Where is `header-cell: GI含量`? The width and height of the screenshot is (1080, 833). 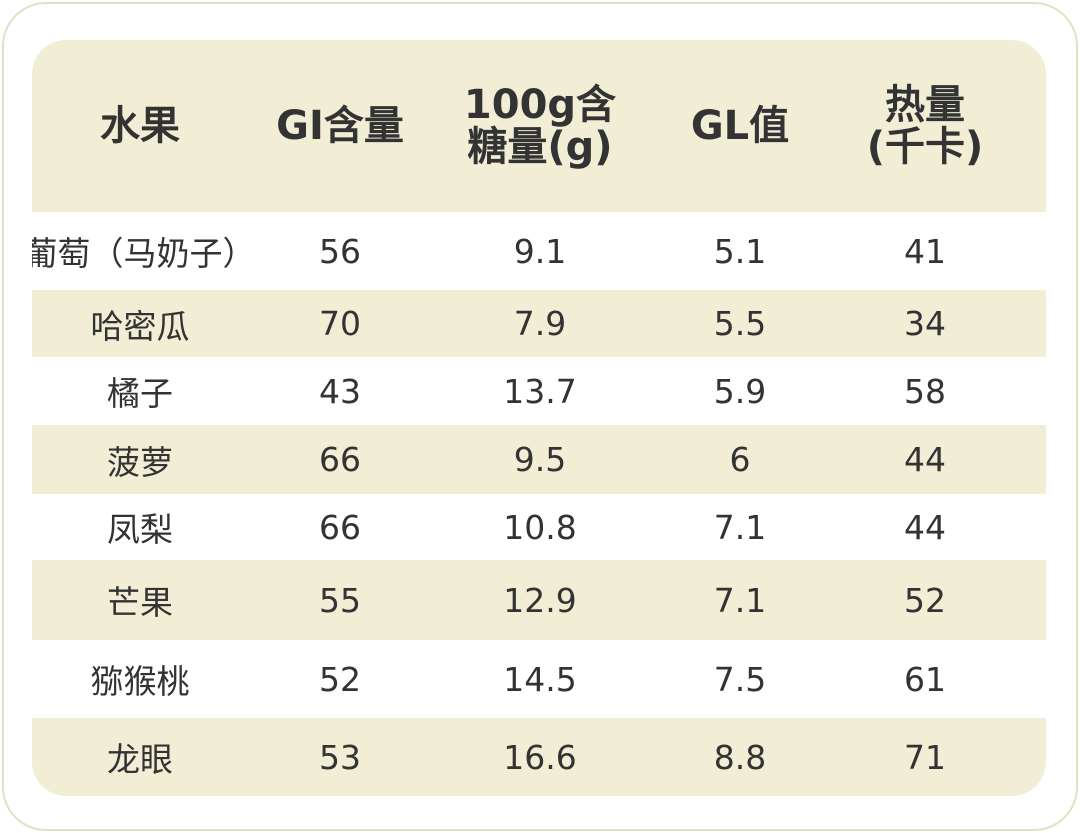
header-cell: GI含量 is located at coordinates (340, 126).